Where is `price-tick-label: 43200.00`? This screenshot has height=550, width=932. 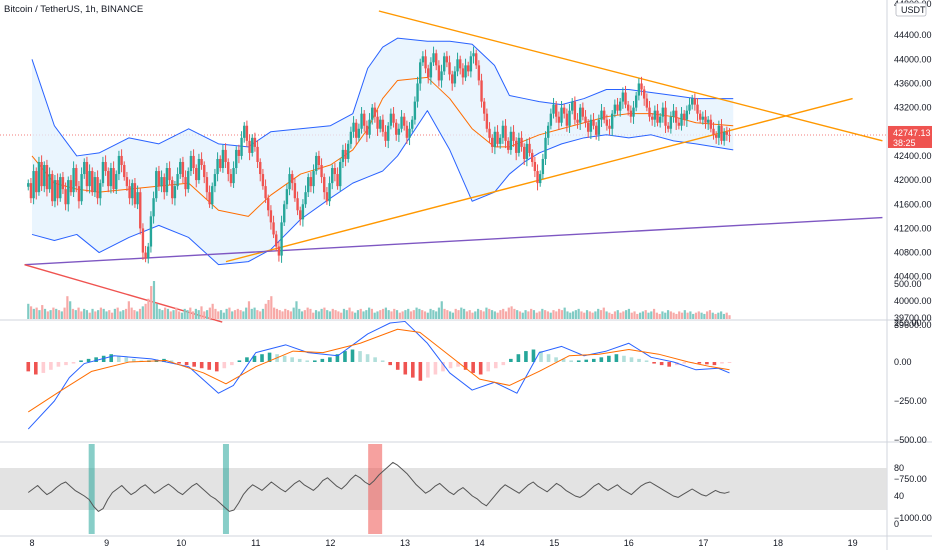 price-tick-label: 43200.00 is located at coordinates (913, 108).